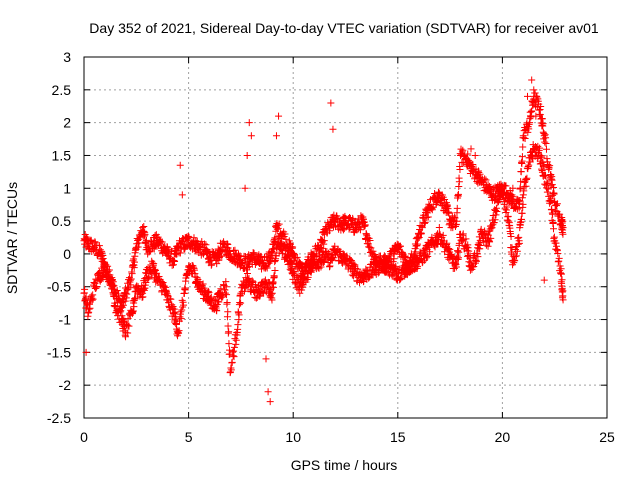 This screenshot has height=480, width=640. Describe the element at coordinates (59, 352) in the screenshot. I see `y-tick-label: -1.5` at that location.